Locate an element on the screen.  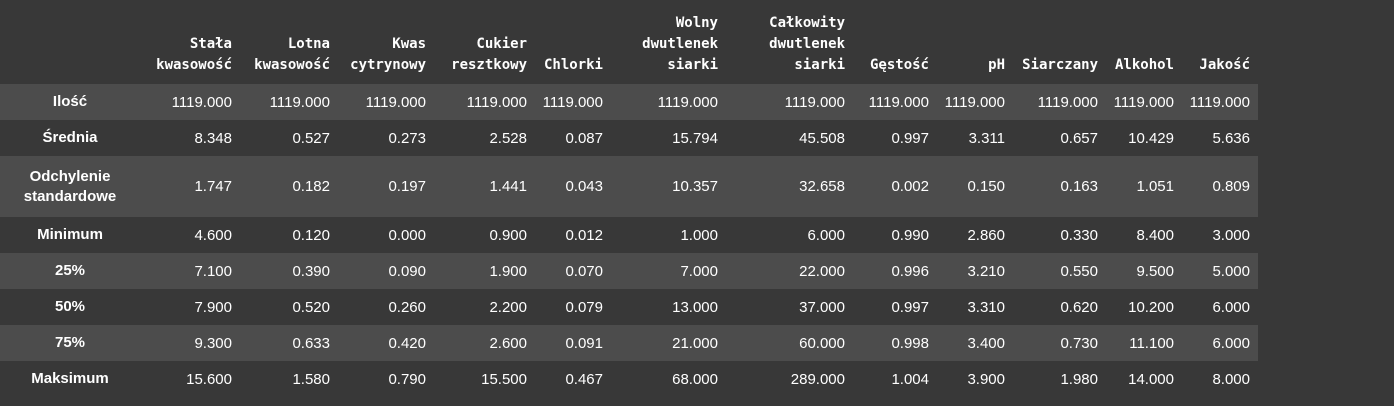
corner-cell is located at coordinates (70, 42).